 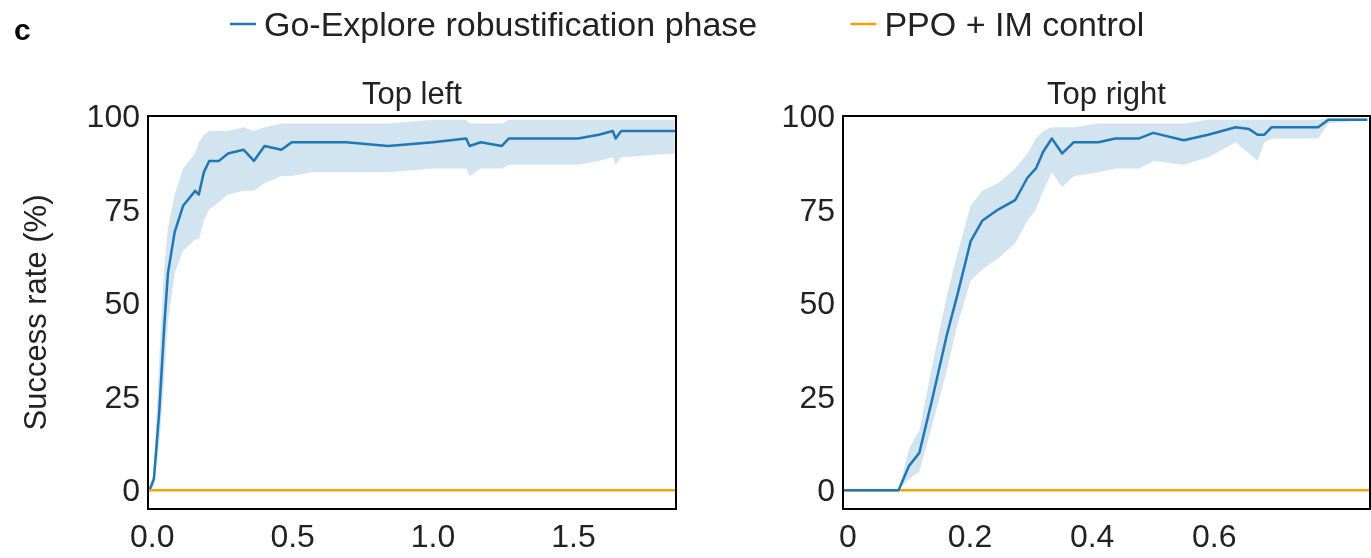 What do you see at coordinates (22, 29) in the screenshot?
I see `text: c` at bounding box center [22, 29].